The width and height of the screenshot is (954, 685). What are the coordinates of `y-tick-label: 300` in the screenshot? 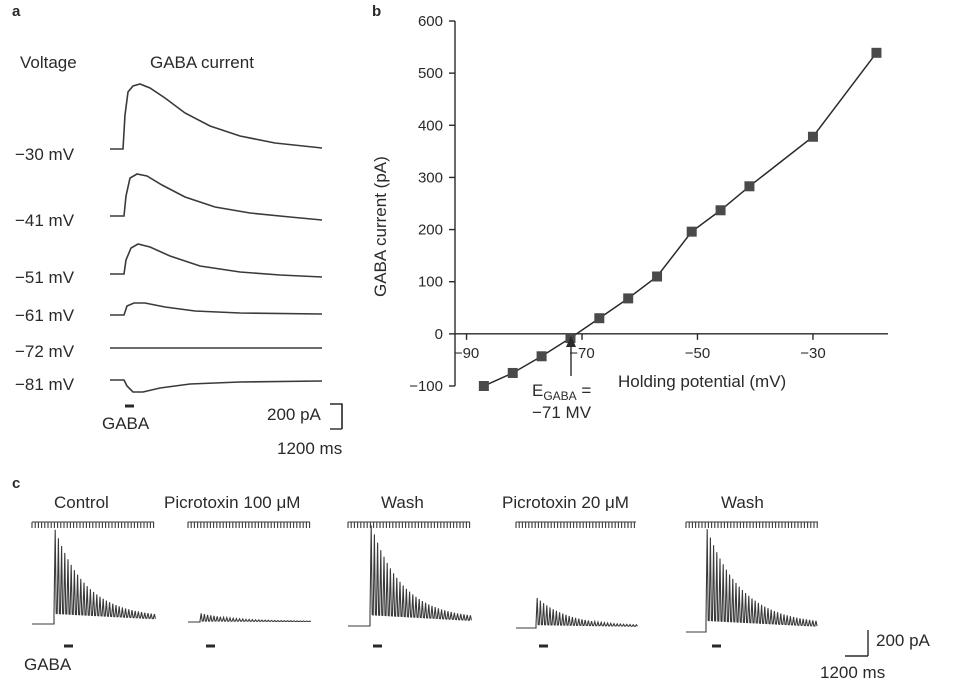 It's located at (430, 177).